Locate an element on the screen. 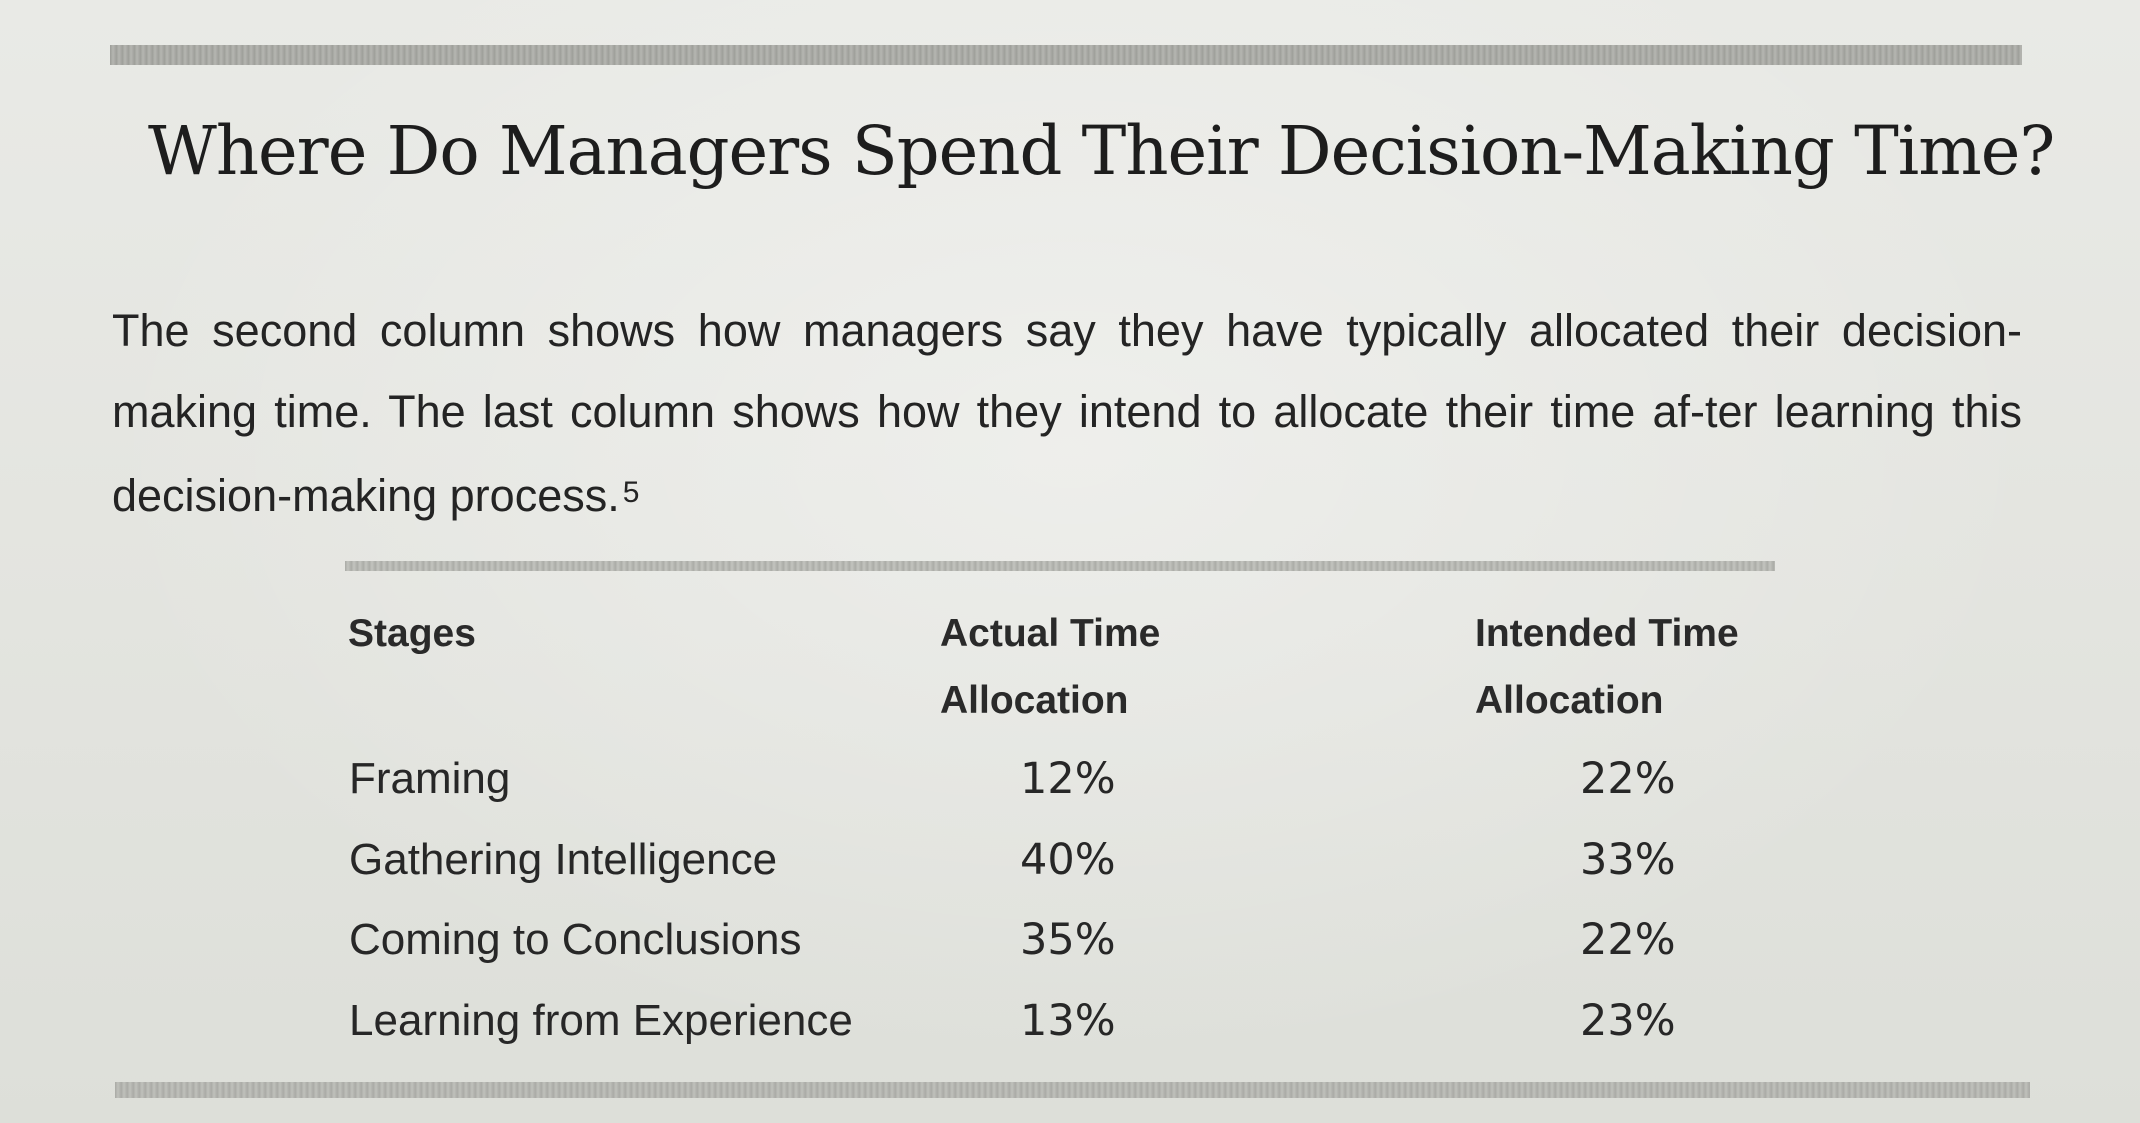  table-row: Coming to Conclusions 35% 22% is located at coordinates (1070, 940).